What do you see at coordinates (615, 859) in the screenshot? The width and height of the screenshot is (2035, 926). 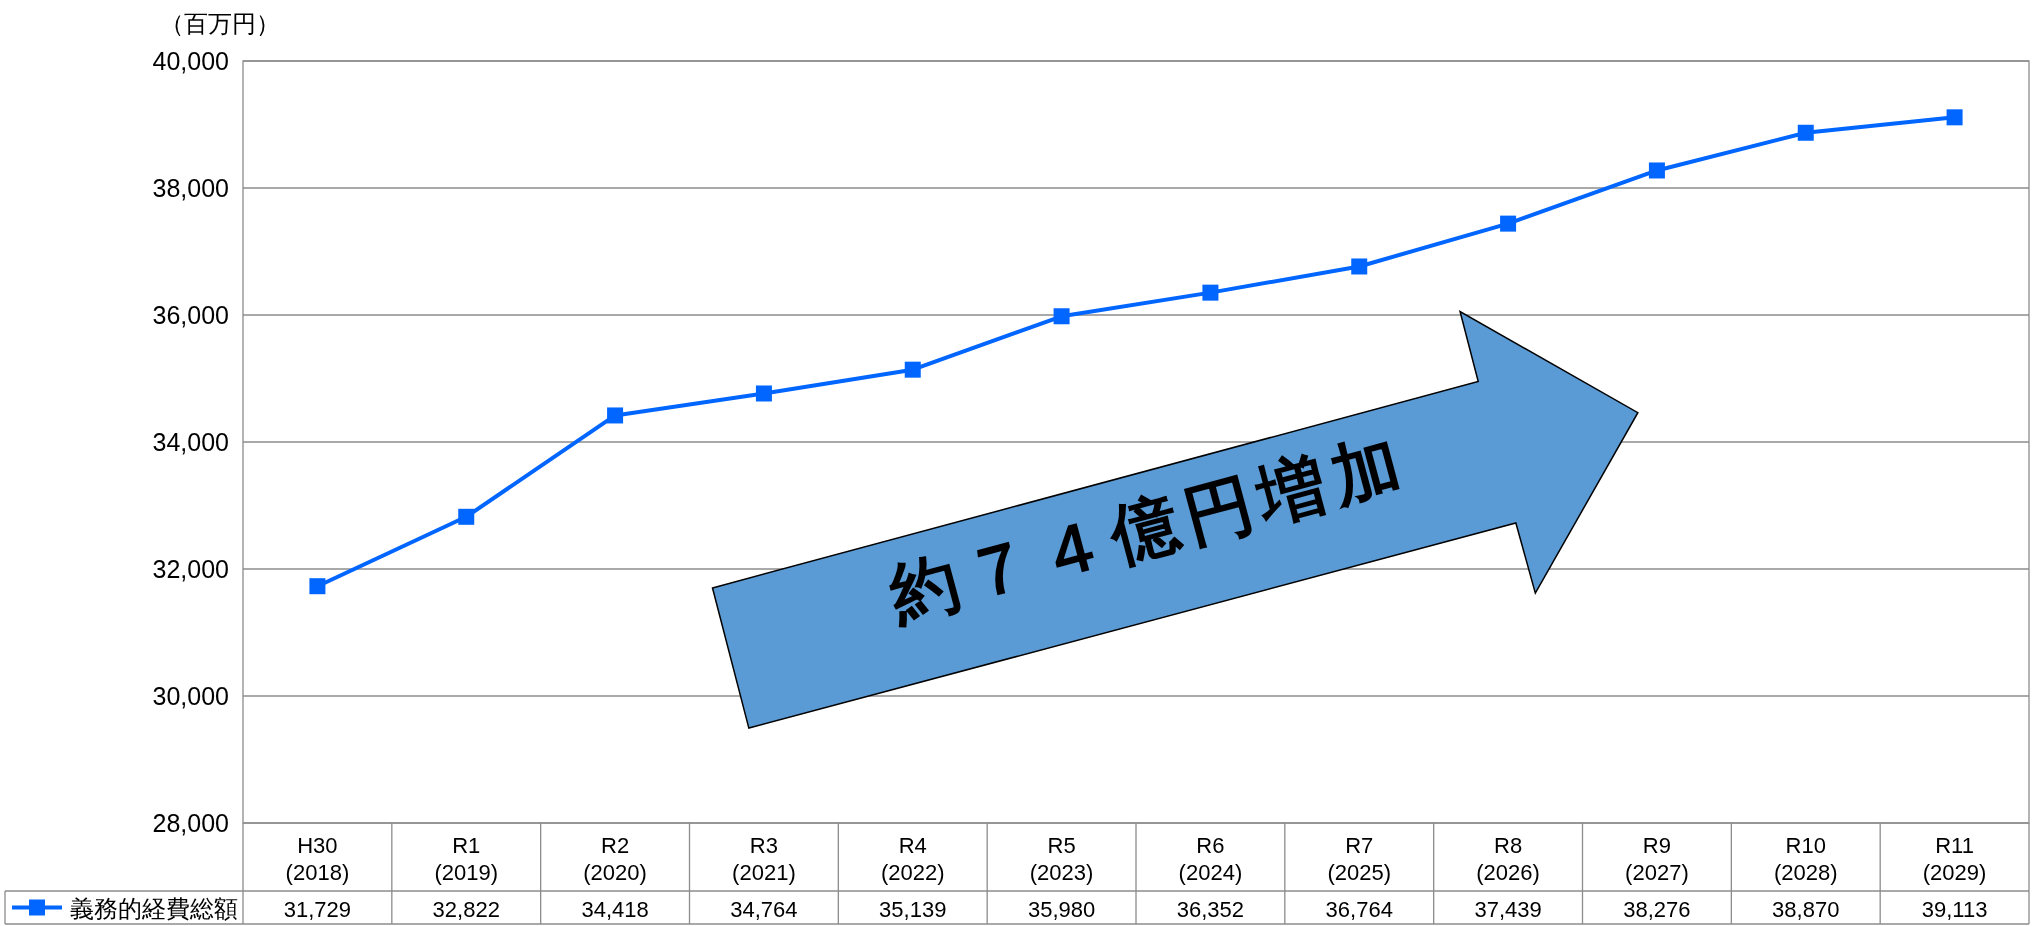 I see `x-tick-label: R2 (2020)` at bounding box center [615, 859].